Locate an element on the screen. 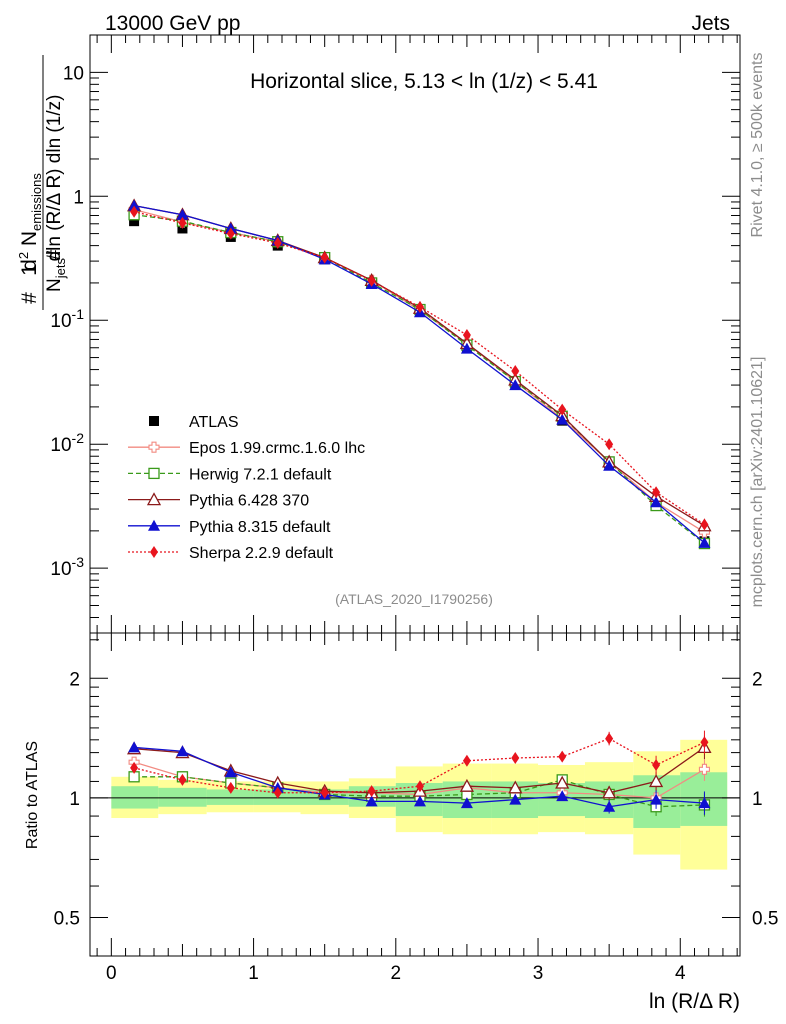 Image resolution: width=786 pixels, height=1024 pixels. legend-entry: Pythia 8.315 default is located at coordinates (229, 527).